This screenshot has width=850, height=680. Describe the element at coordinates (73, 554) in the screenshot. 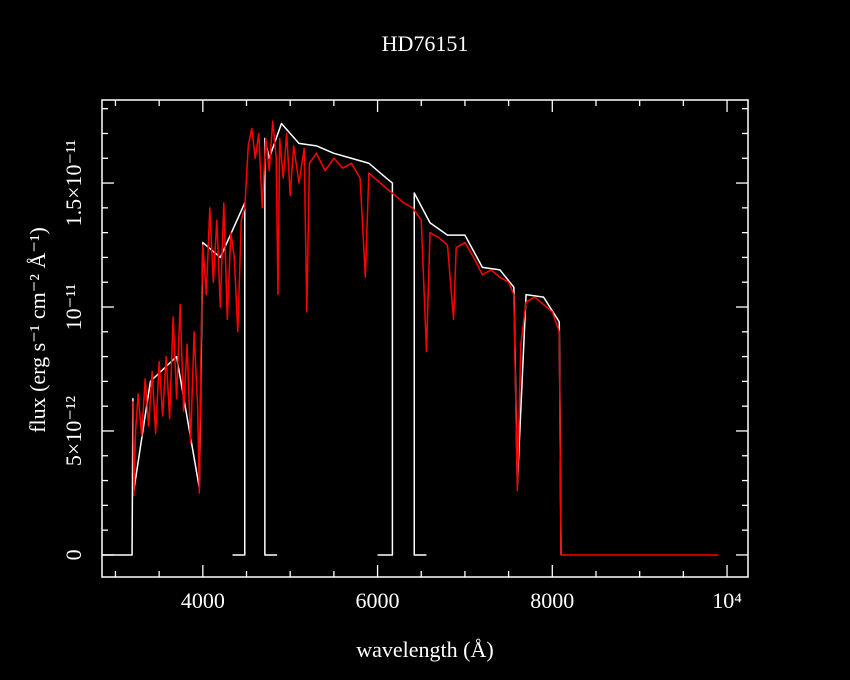

I see `y-tick-label: 0` at that location.